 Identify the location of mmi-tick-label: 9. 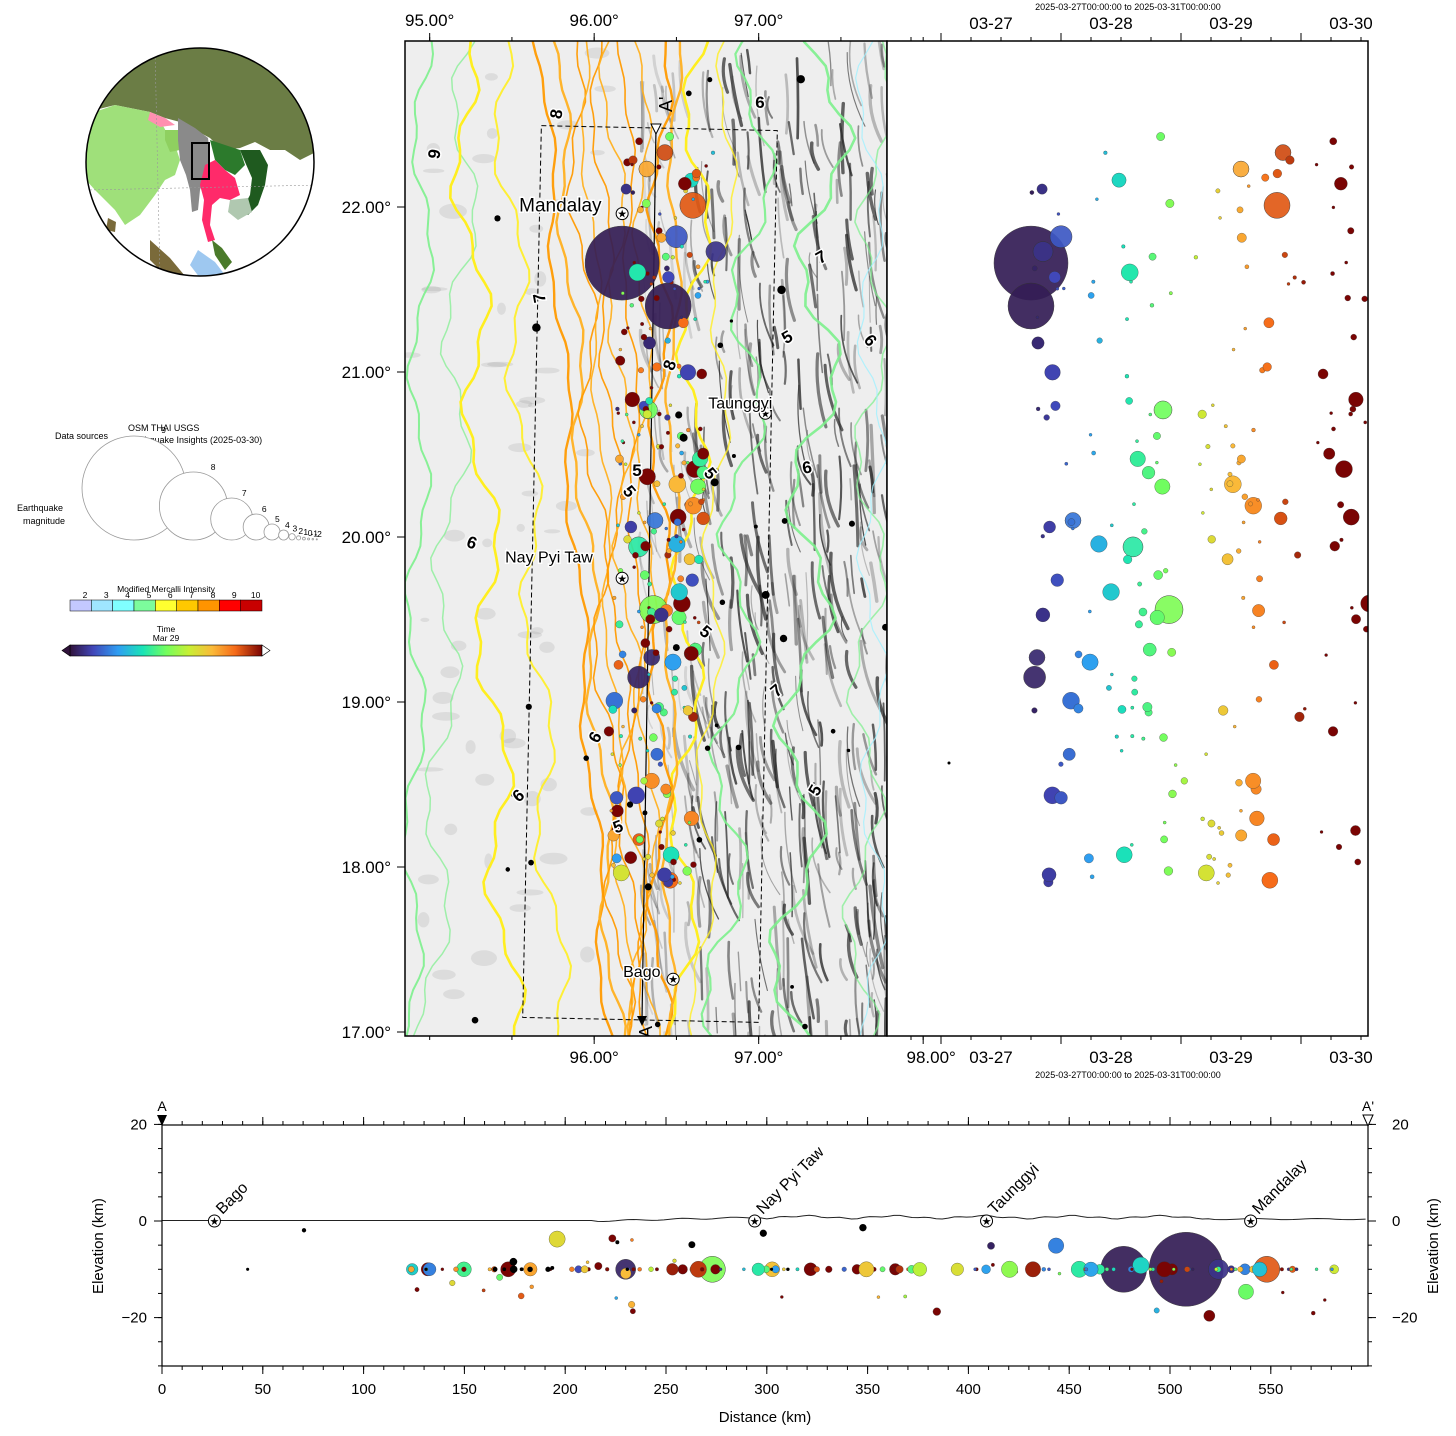
(234, 595).